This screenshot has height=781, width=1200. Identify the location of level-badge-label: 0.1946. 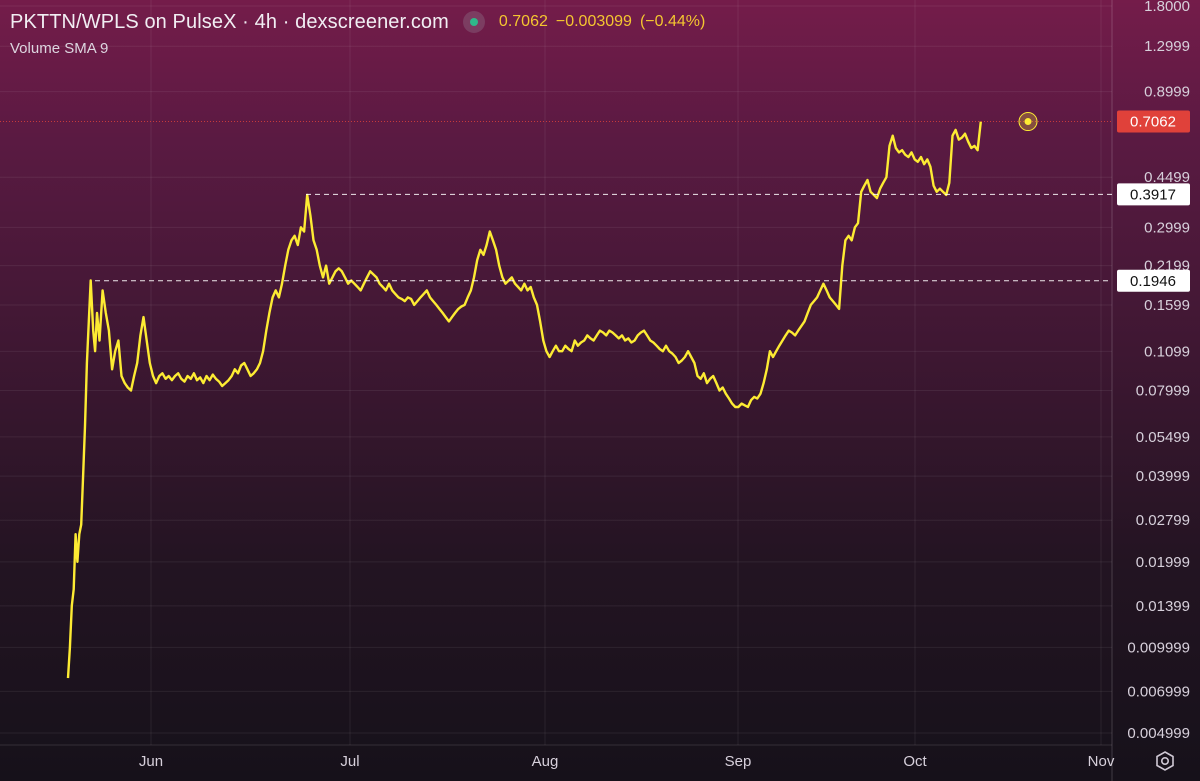
(1153, 281).